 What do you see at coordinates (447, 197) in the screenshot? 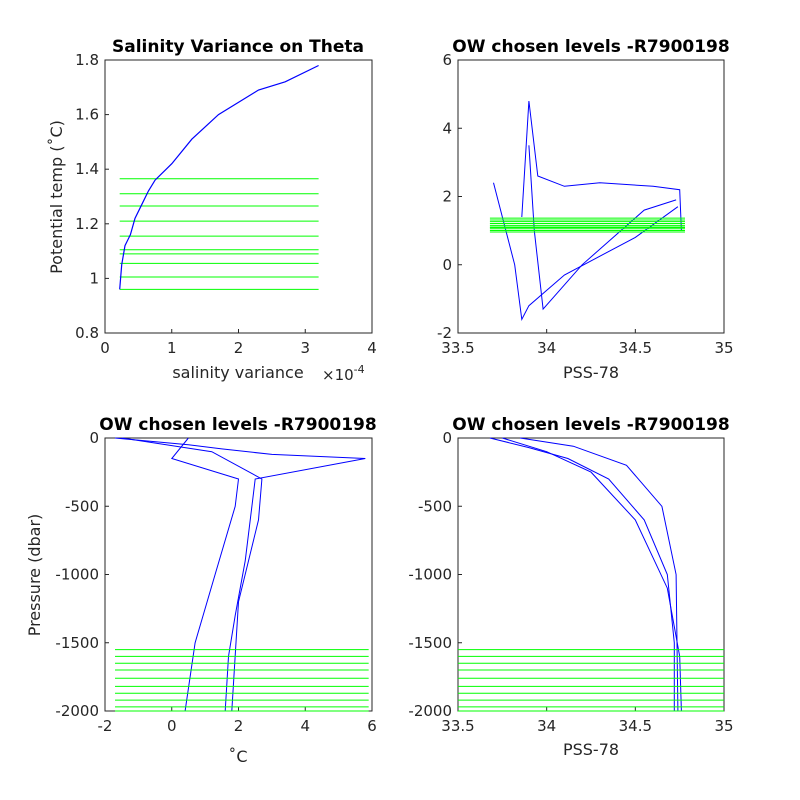
I see `y-tick-label: 2` at bounding box center [447, 197].